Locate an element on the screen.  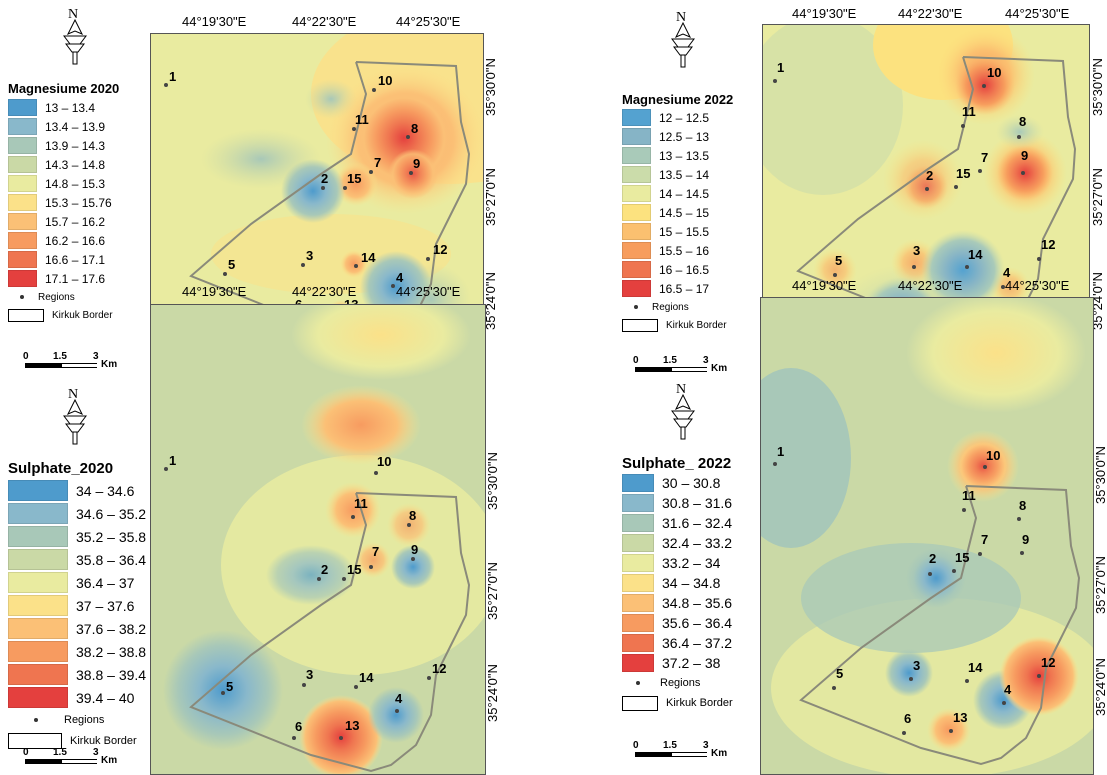
legend-row: 16.5 – 17 is located at coordinates (677, 288).